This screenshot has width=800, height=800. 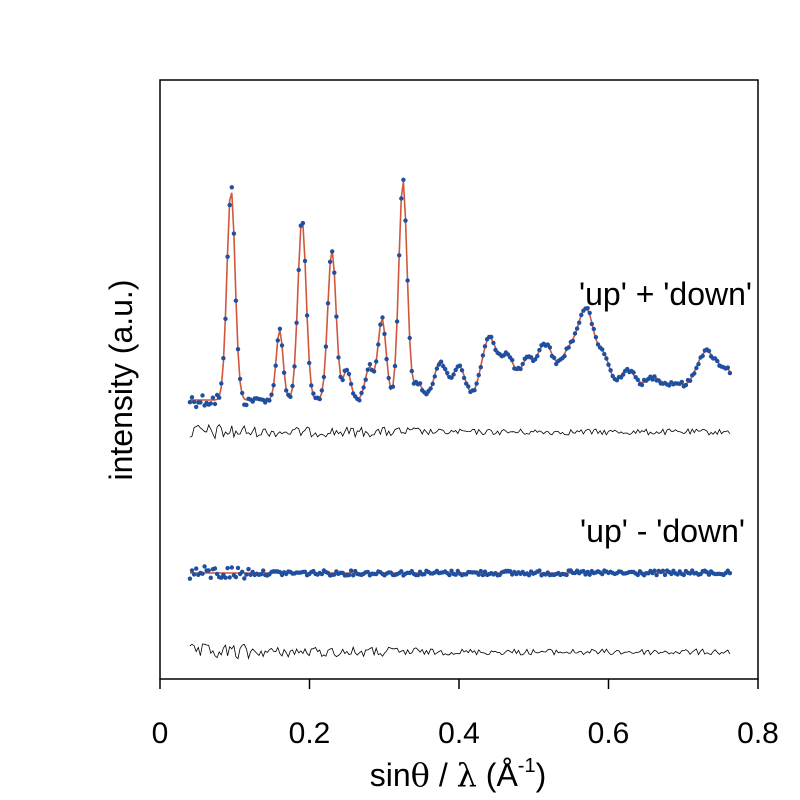 I want to click on x-axis-title-close: ), so click(x=541, y=775).